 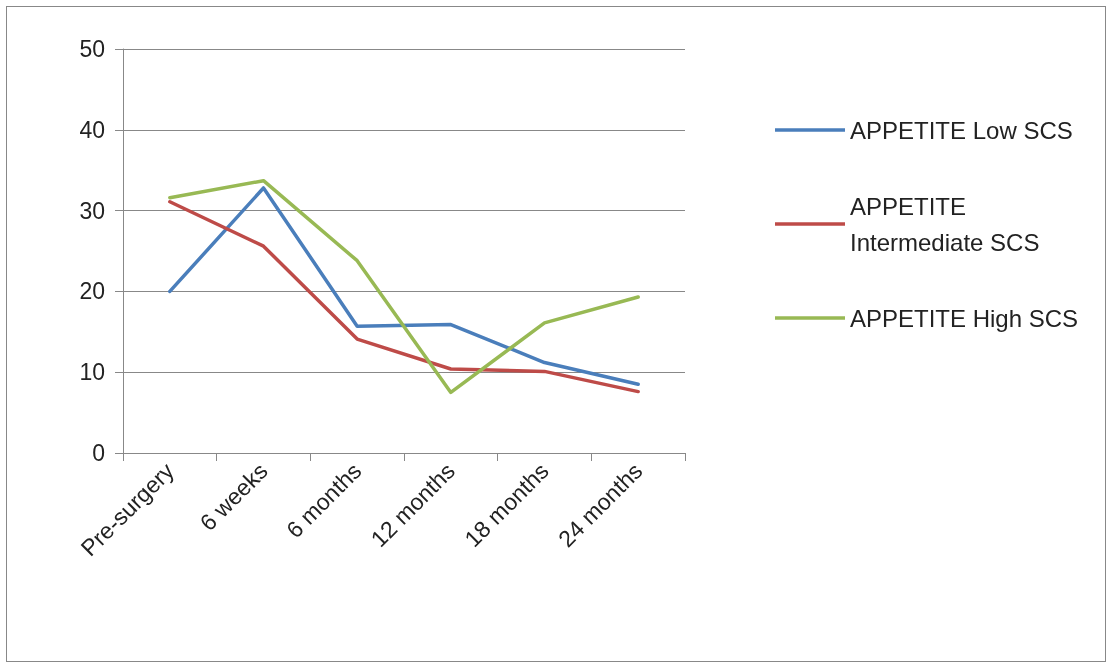 I want to click on y-tick-label: 40, so click(x=92, y=129).